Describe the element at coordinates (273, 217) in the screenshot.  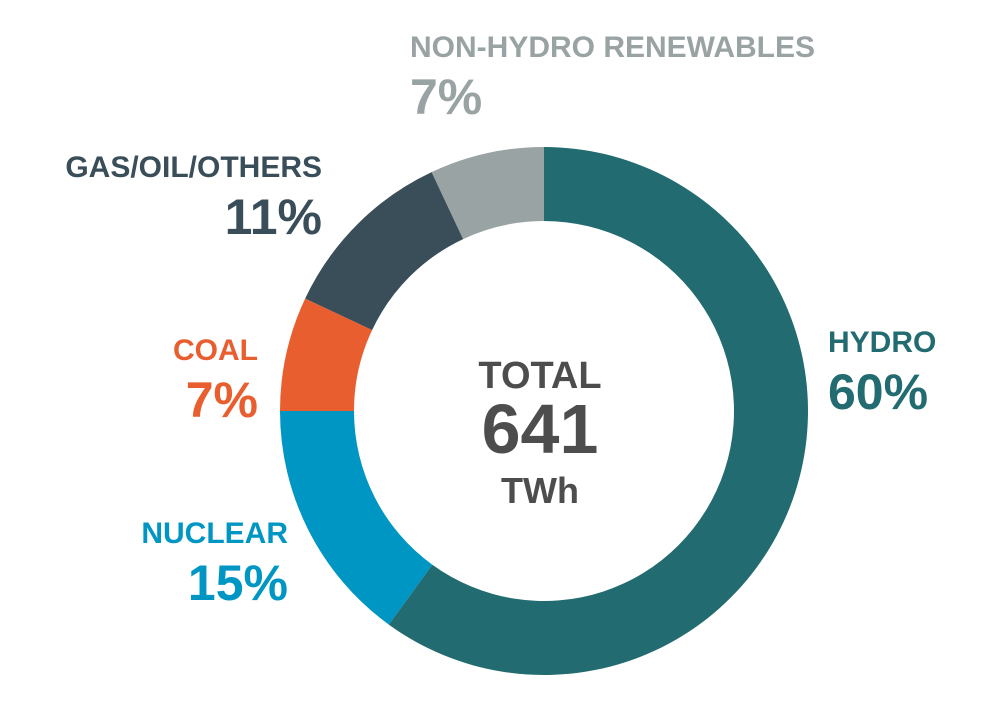
I see `value-label: 11%` at that location.